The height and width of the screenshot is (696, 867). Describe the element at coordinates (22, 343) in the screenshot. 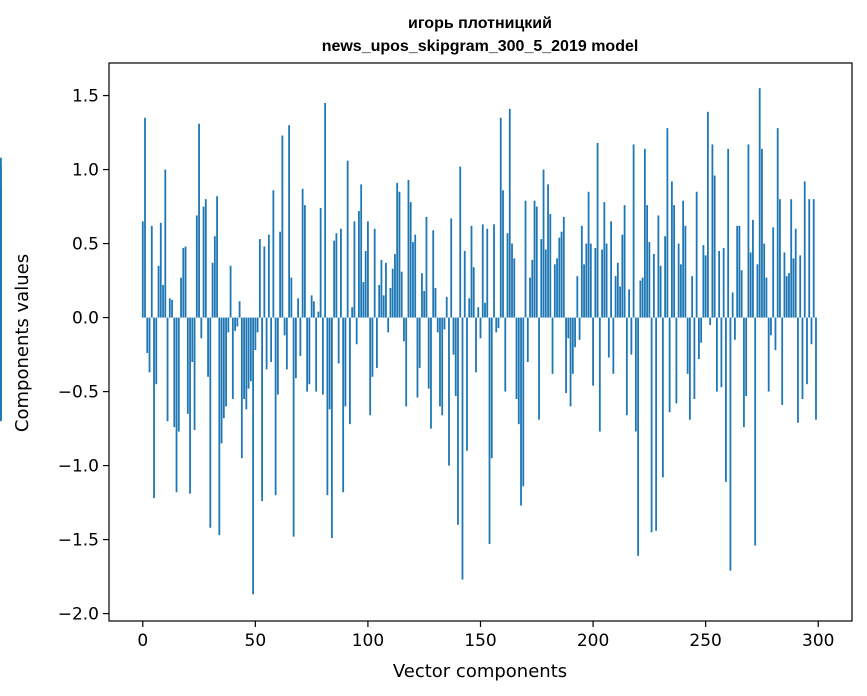

I see `y-axis-label: Components values` at that location.